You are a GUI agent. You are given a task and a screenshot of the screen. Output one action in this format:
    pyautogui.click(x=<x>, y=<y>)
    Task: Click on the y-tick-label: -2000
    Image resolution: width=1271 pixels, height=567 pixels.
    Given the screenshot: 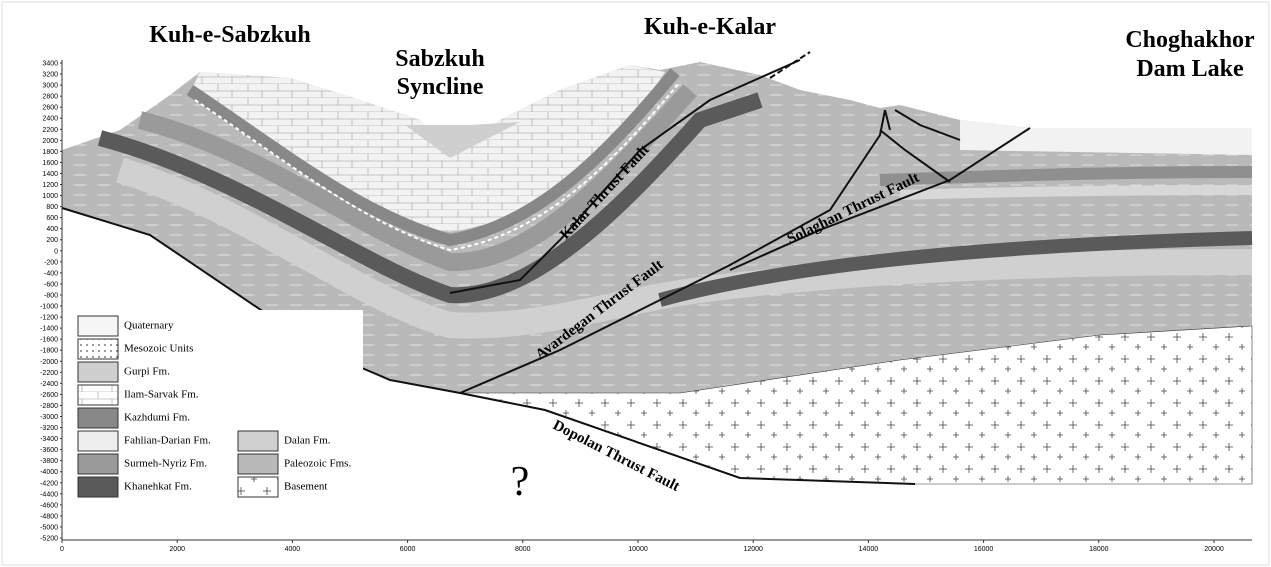 What is the action you would take?
    pyautogui.click(x=49, y=362)
    